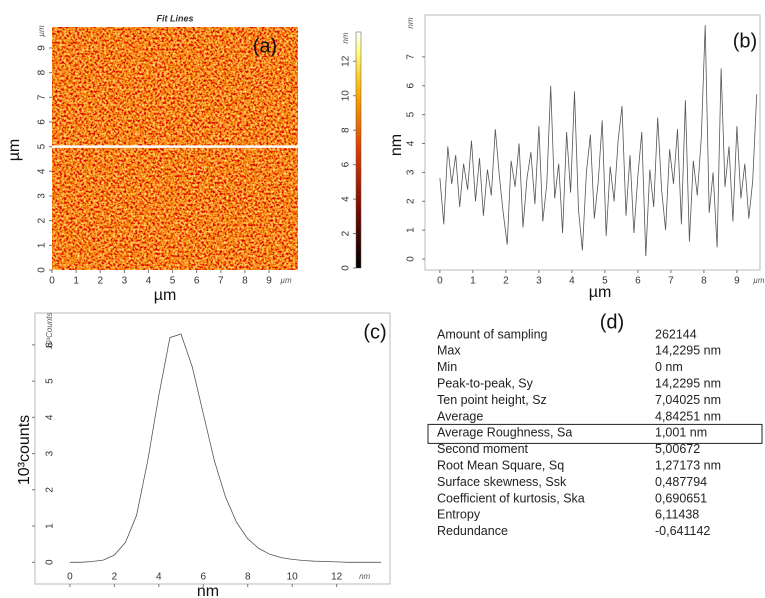  What do you see at coordinates (346, 61) in the screenshot?
I see `colorbar-label: 12` at bounding box center [346, 61].